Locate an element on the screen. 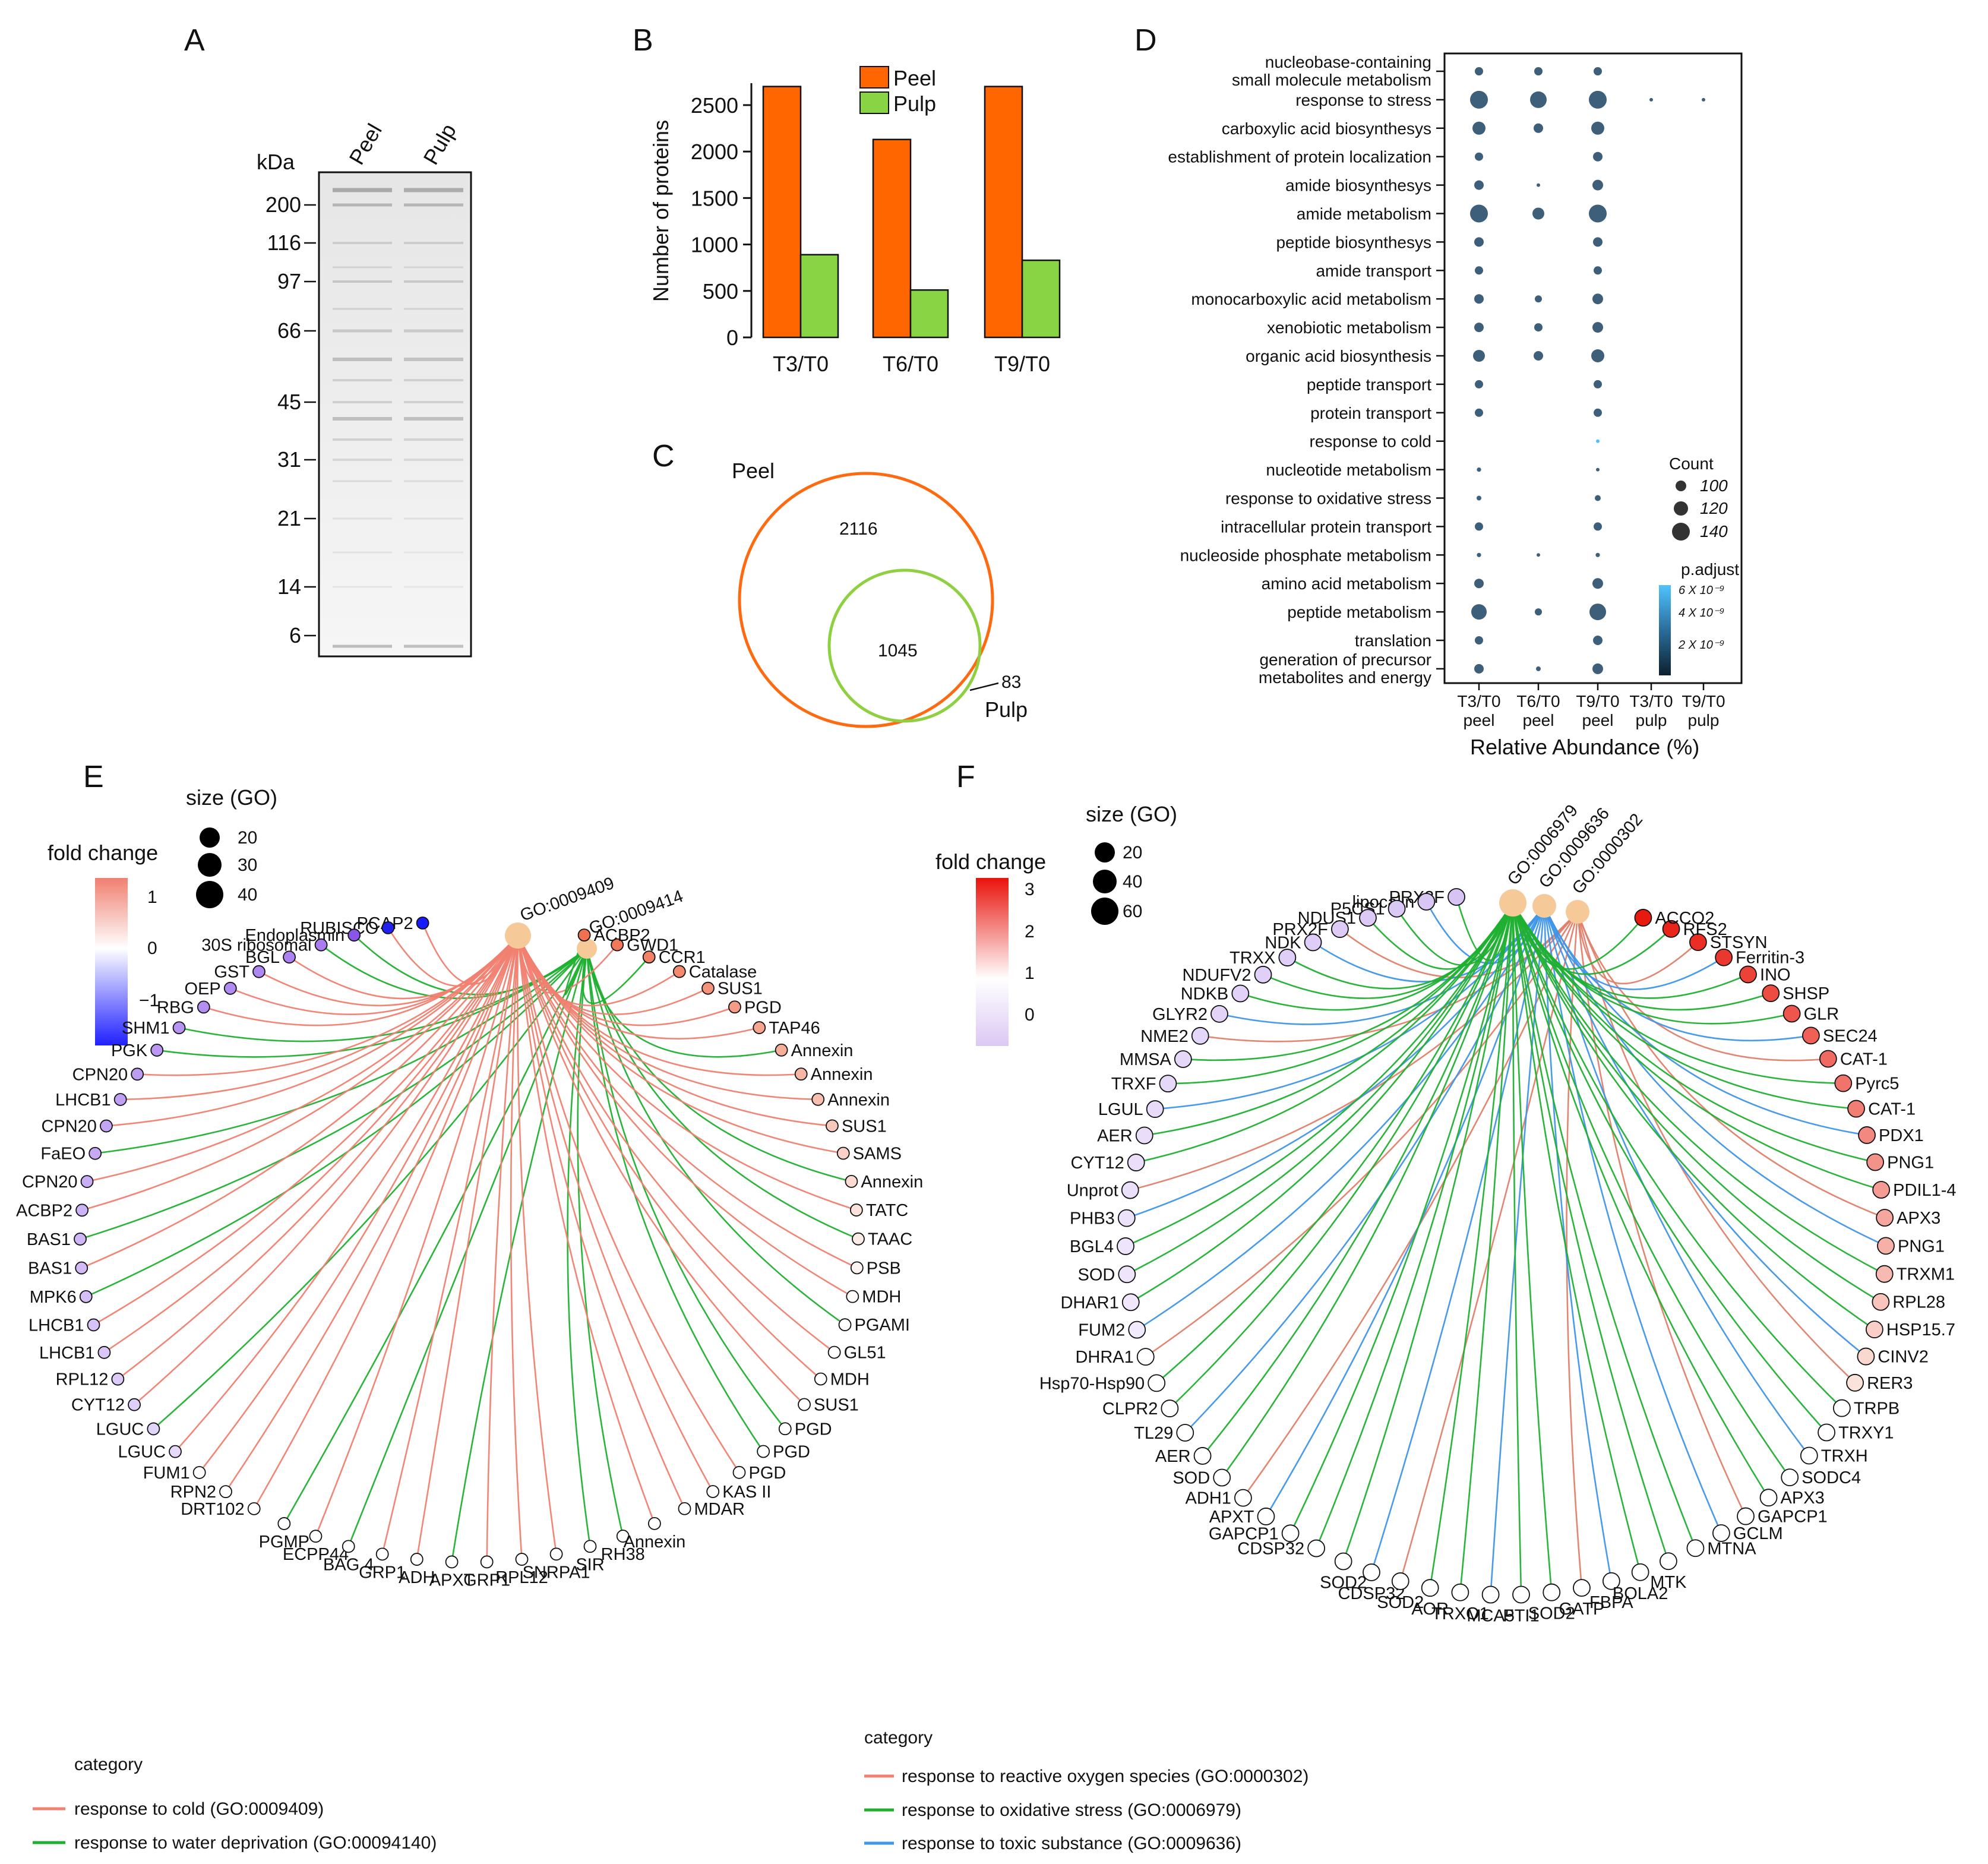  e-gene-label: DRT102 is located at coordinates (212, 1510).